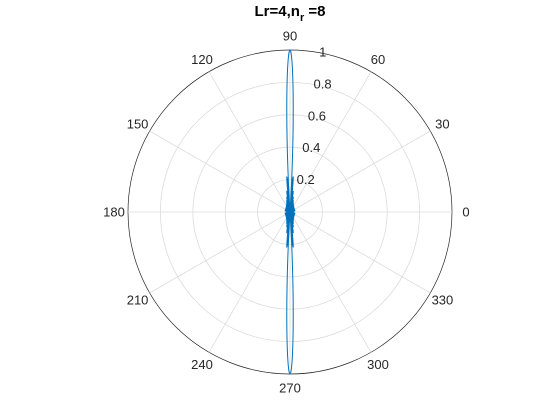 The width and height of the screenshot is (560, 420). Describe the element at coordinates (202, 59) in the screenshot. I see `theta-tick-label: 120` at that location.